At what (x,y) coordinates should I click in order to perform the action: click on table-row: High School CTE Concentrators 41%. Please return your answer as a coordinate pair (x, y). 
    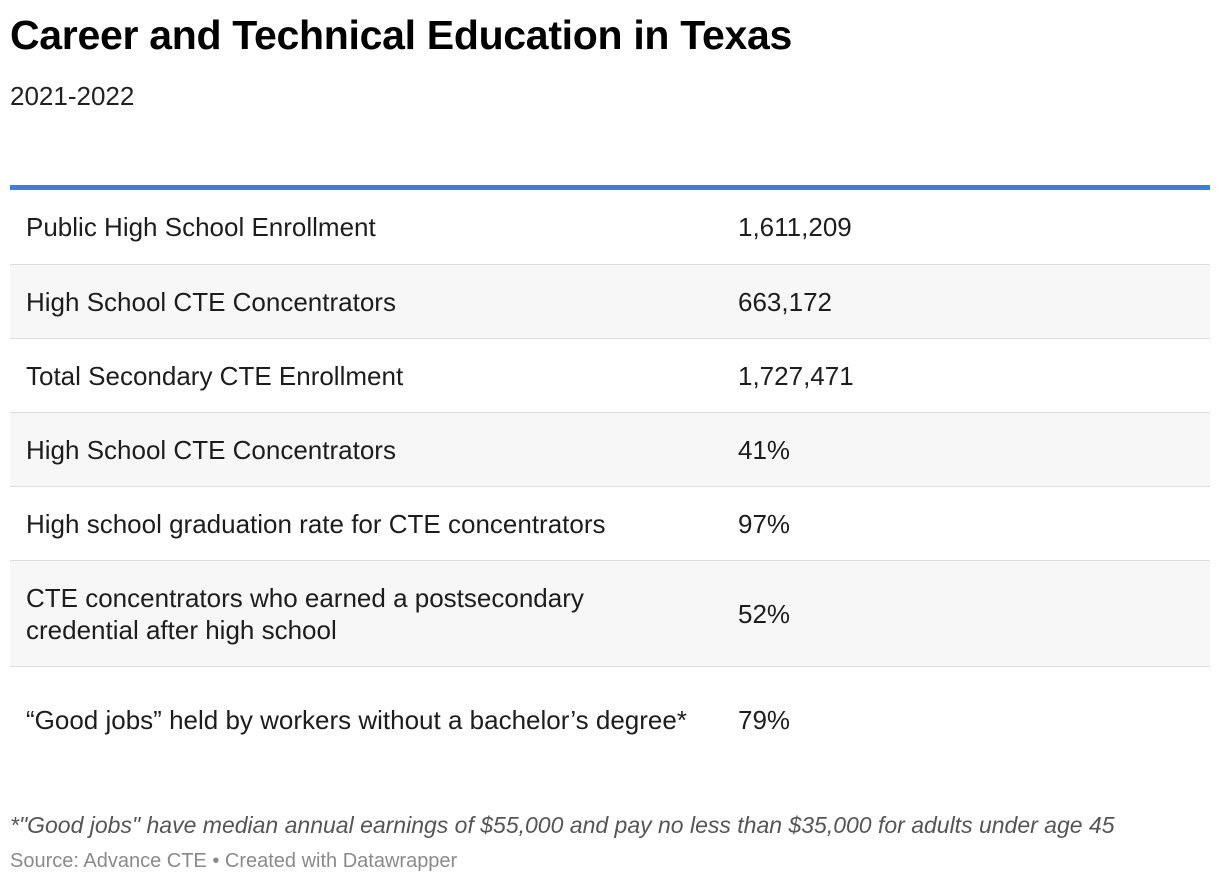
    Looking at the image, I should click on (610, 449).